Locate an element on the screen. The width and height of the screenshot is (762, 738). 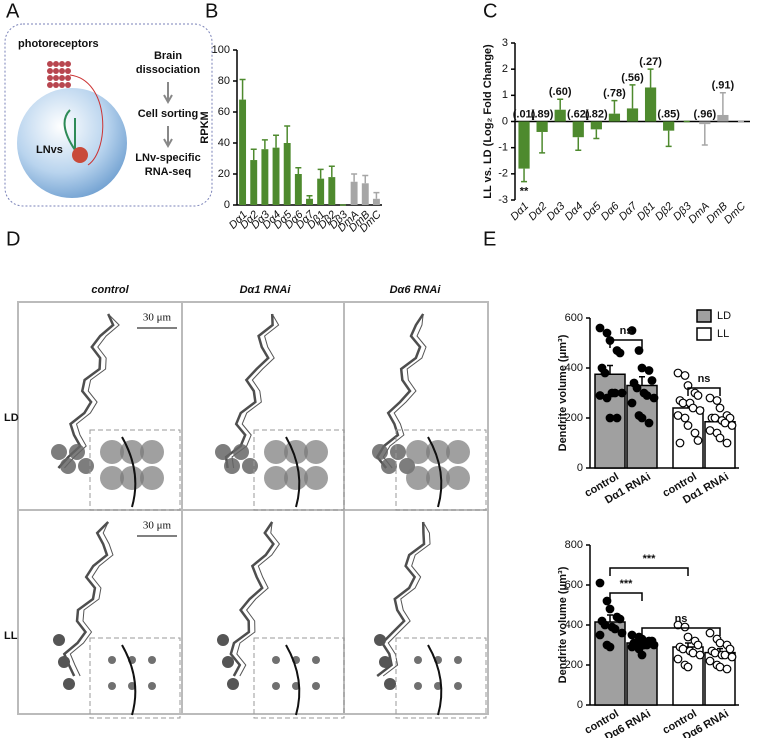
y-tick-label: 400 is located at coordinates (574, 625).